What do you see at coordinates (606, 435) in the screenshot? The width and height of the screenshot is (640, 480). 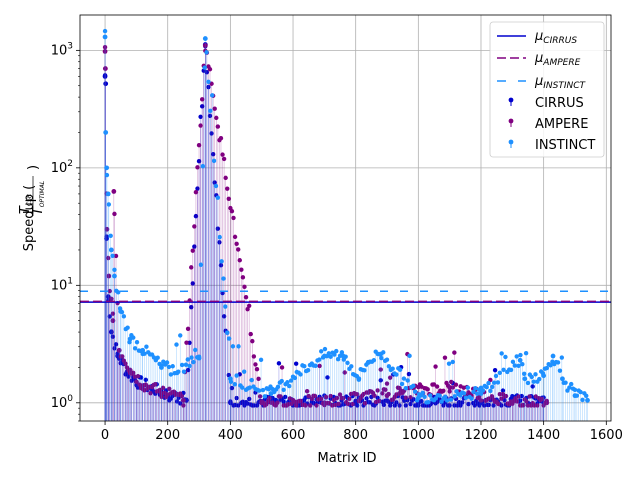 I see `x-tick-label: 1600` at bounding box center [606, 435].